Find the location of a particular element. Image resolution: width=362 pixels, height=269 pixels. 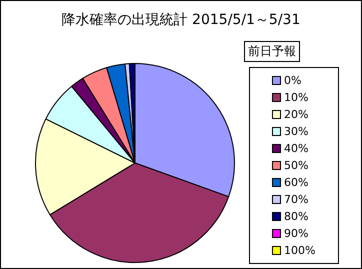

legend-label: 20% is located at coordinates (296, 114).